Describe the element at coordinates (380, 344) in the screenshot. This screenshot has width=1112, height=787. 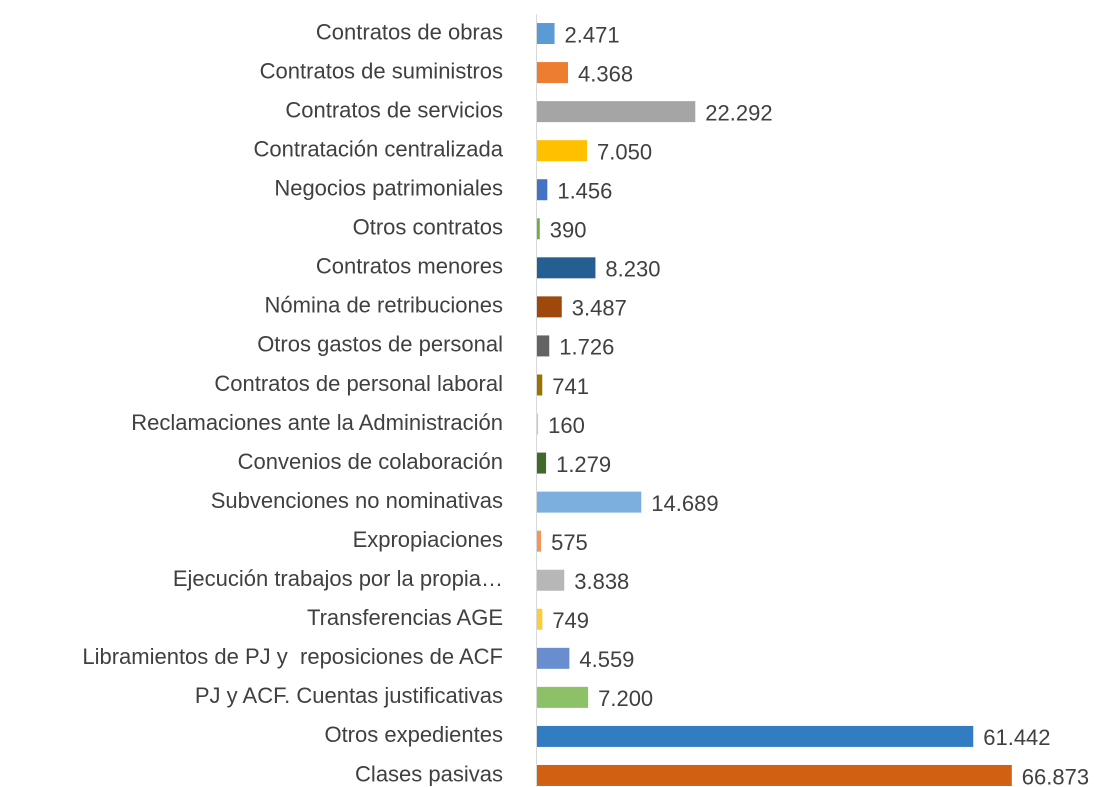
I see `category-label: Otros gastos de personal` at that location.